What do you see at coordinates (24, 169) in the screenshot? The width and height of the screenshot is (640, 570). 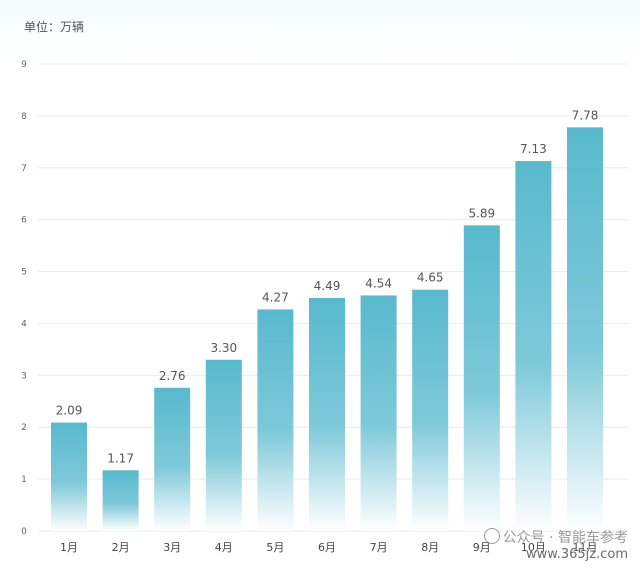 I see `y-tick-label: 7` at bounding box center [24, 169].